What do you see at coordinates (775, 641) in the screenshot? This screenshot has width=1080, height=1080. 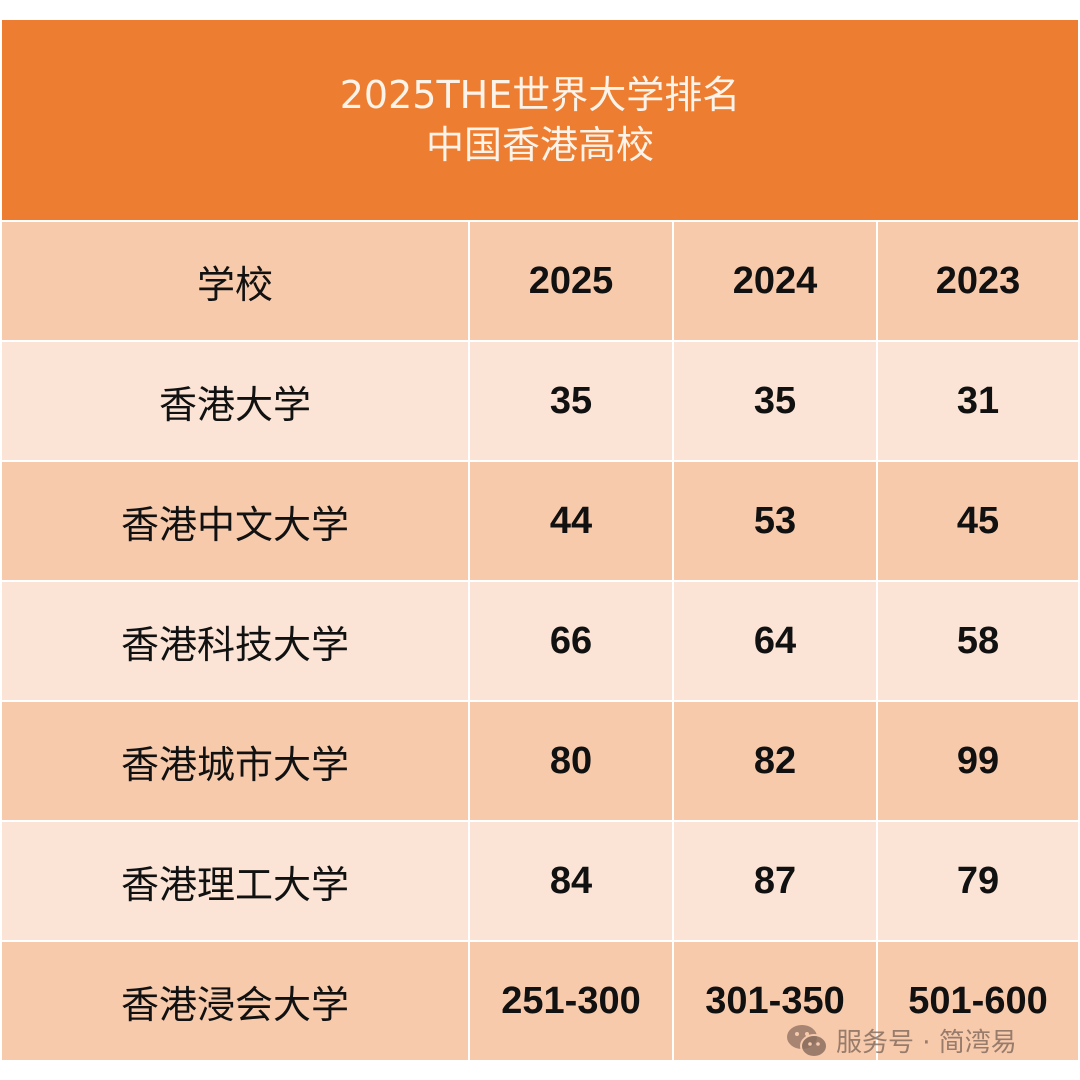 I see `rank-2024: 64` at bounding box center [775, 641].